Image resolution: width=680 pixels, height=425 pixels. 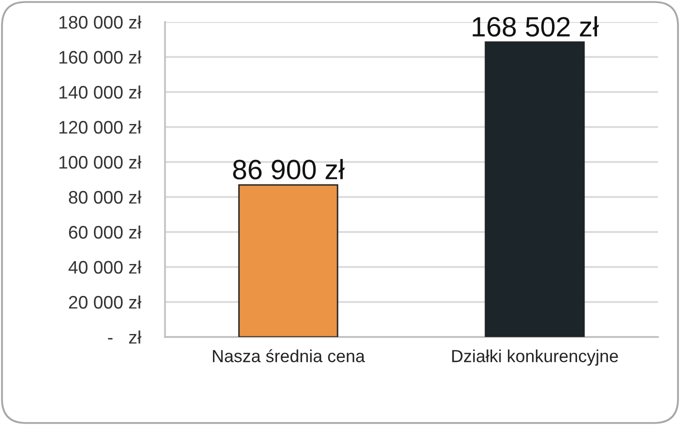 What do you see at coordinates (125, 337) in the screenshot?
I see `y-tick-label: - zł` at bounding box center [125, 337].